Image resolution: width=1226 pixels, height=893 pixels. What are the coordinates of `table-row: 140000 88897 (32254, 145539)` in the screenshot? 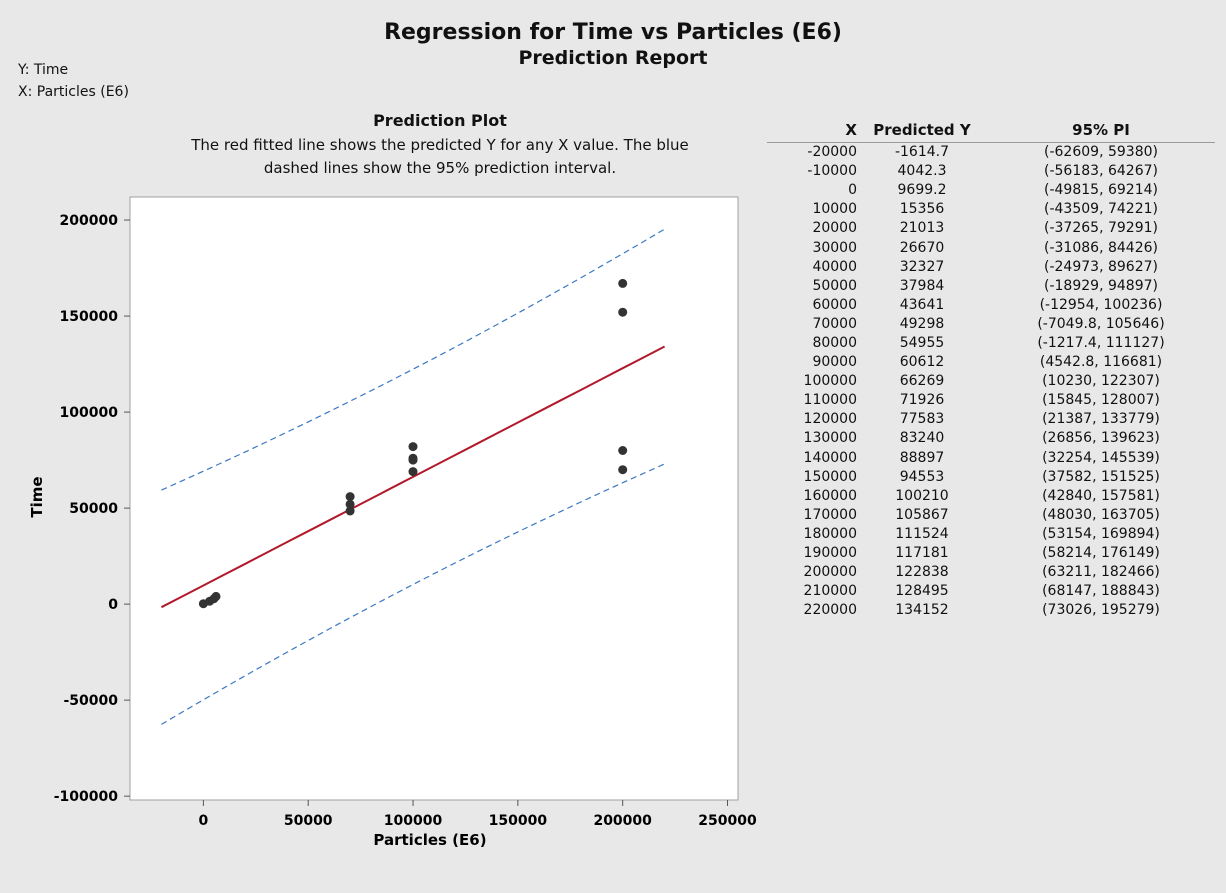 It's located at (991, 458).